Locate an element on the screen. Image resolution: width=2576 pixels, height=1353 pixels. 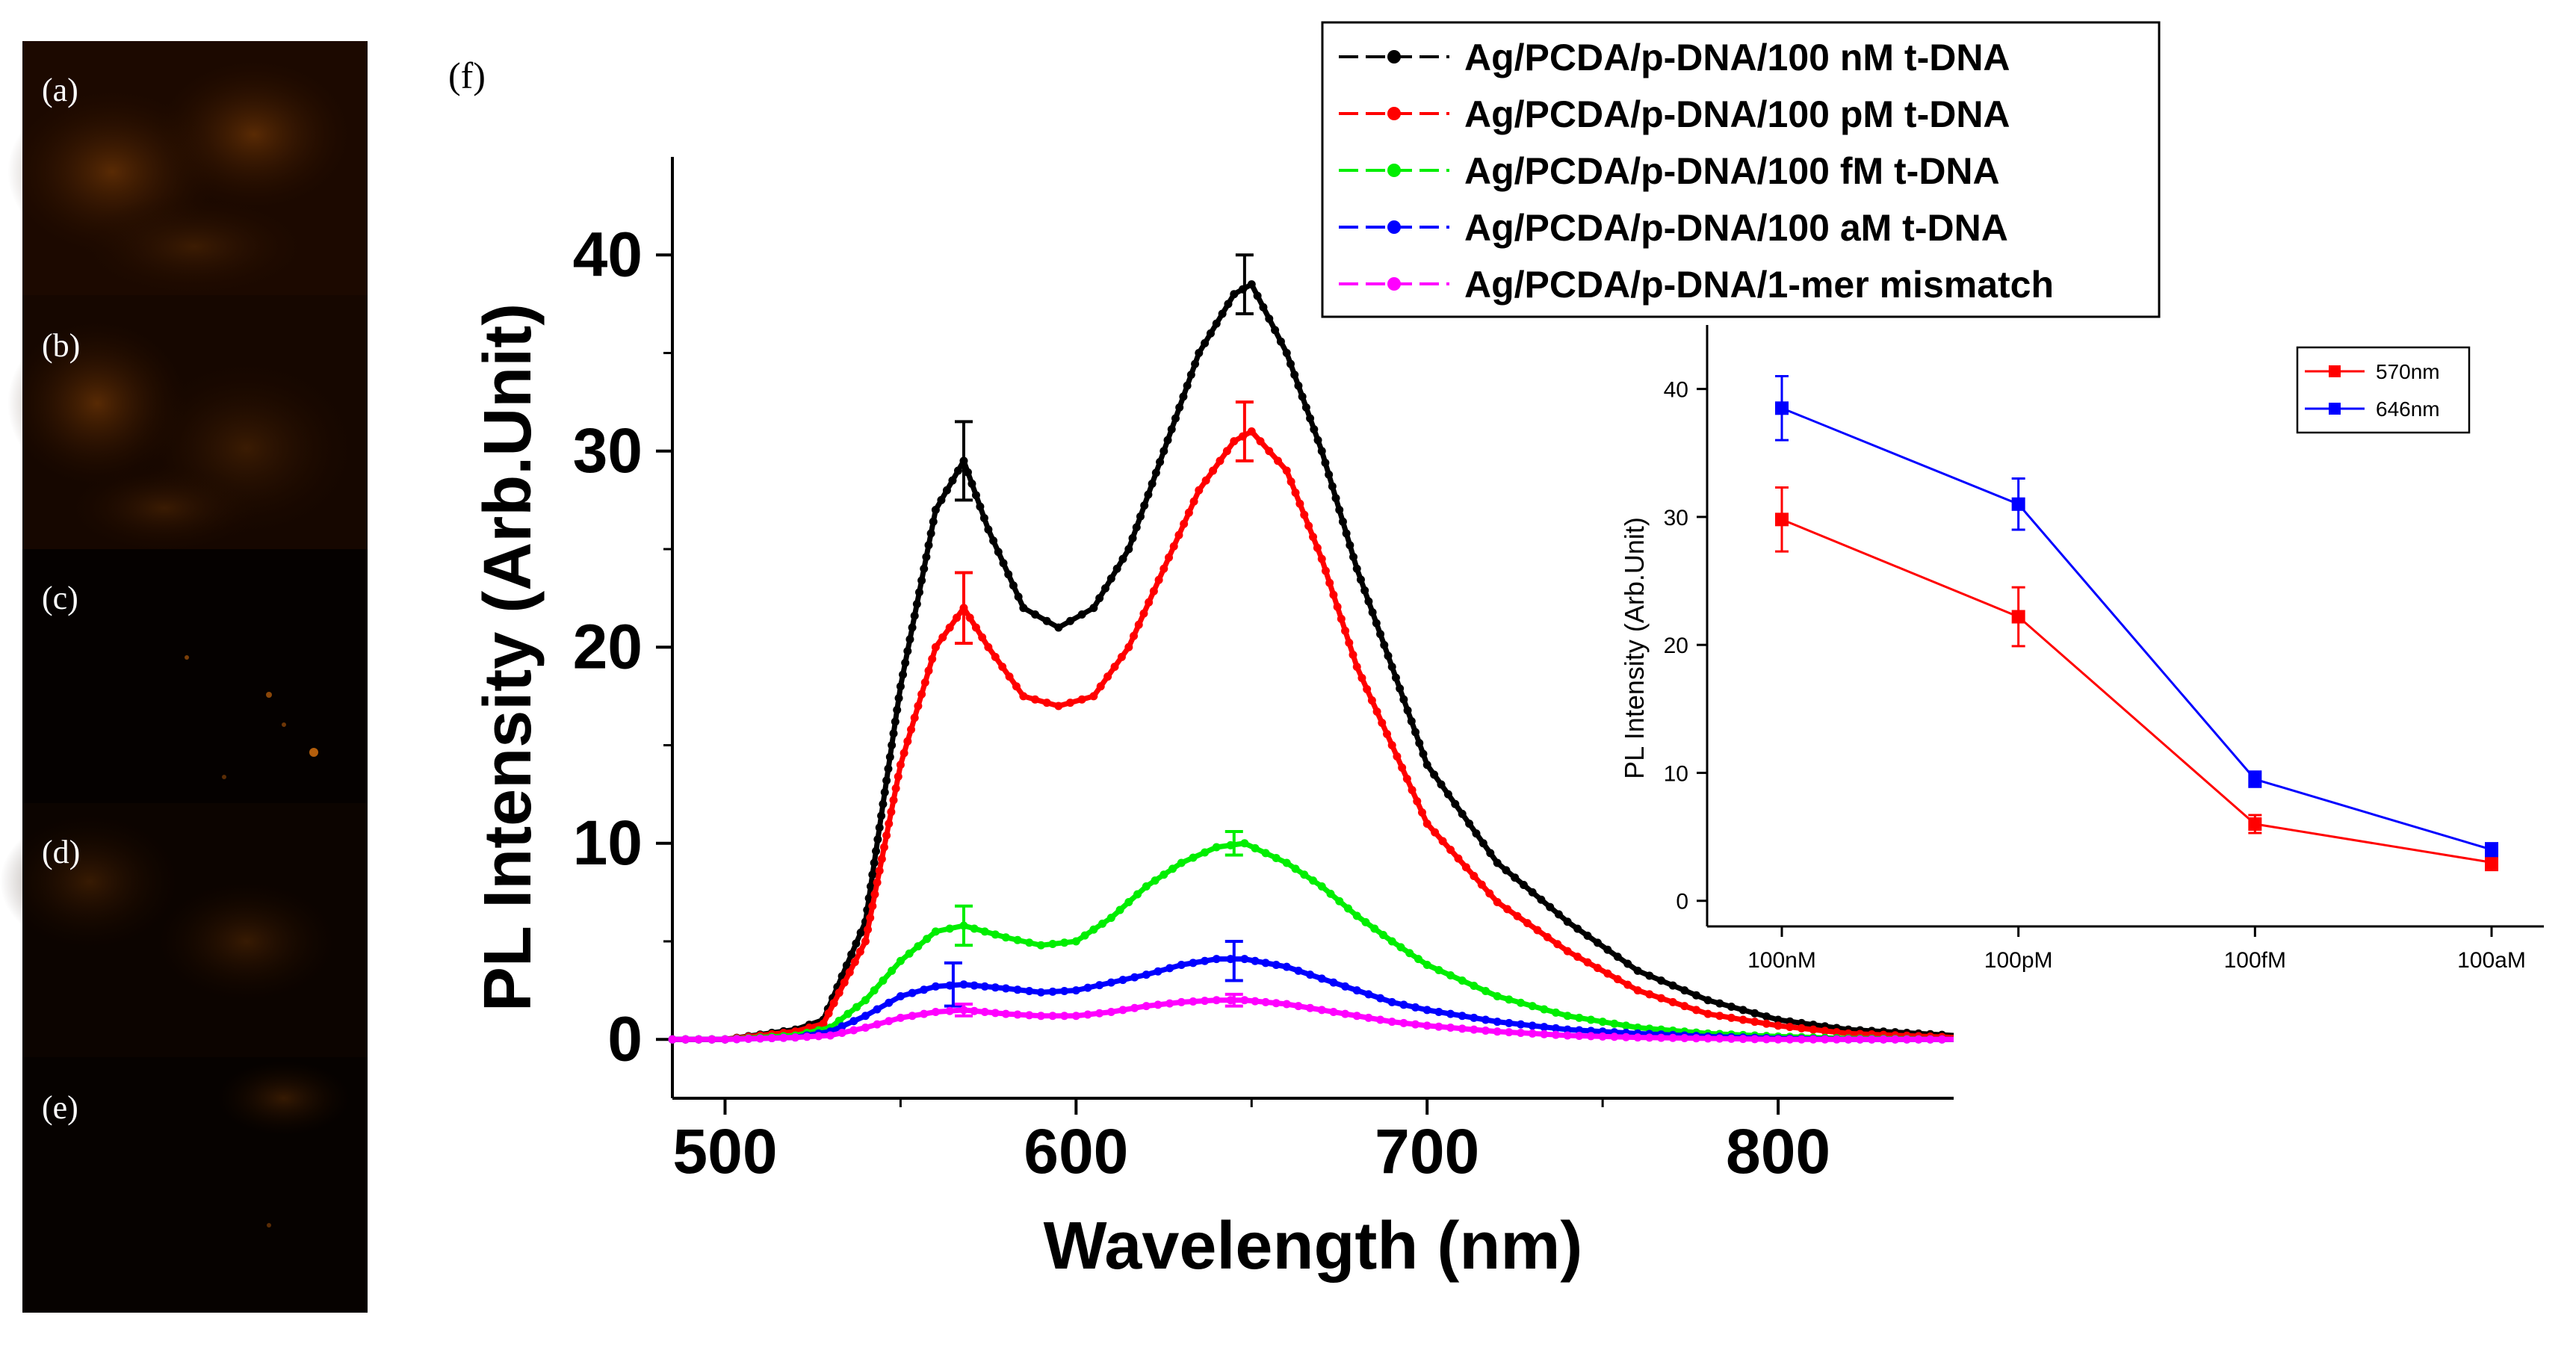
micrograph-e is located at coordinates (195, 1185).